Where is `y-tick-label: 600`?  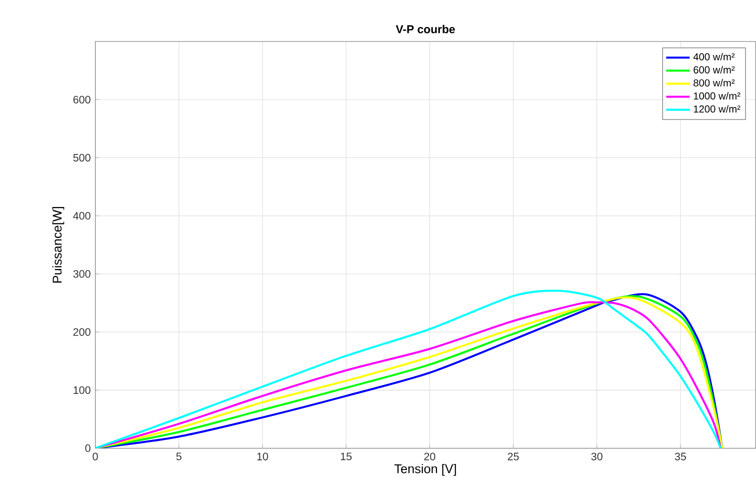 y-tick-label: 600 is located at coordinates (81, 100).